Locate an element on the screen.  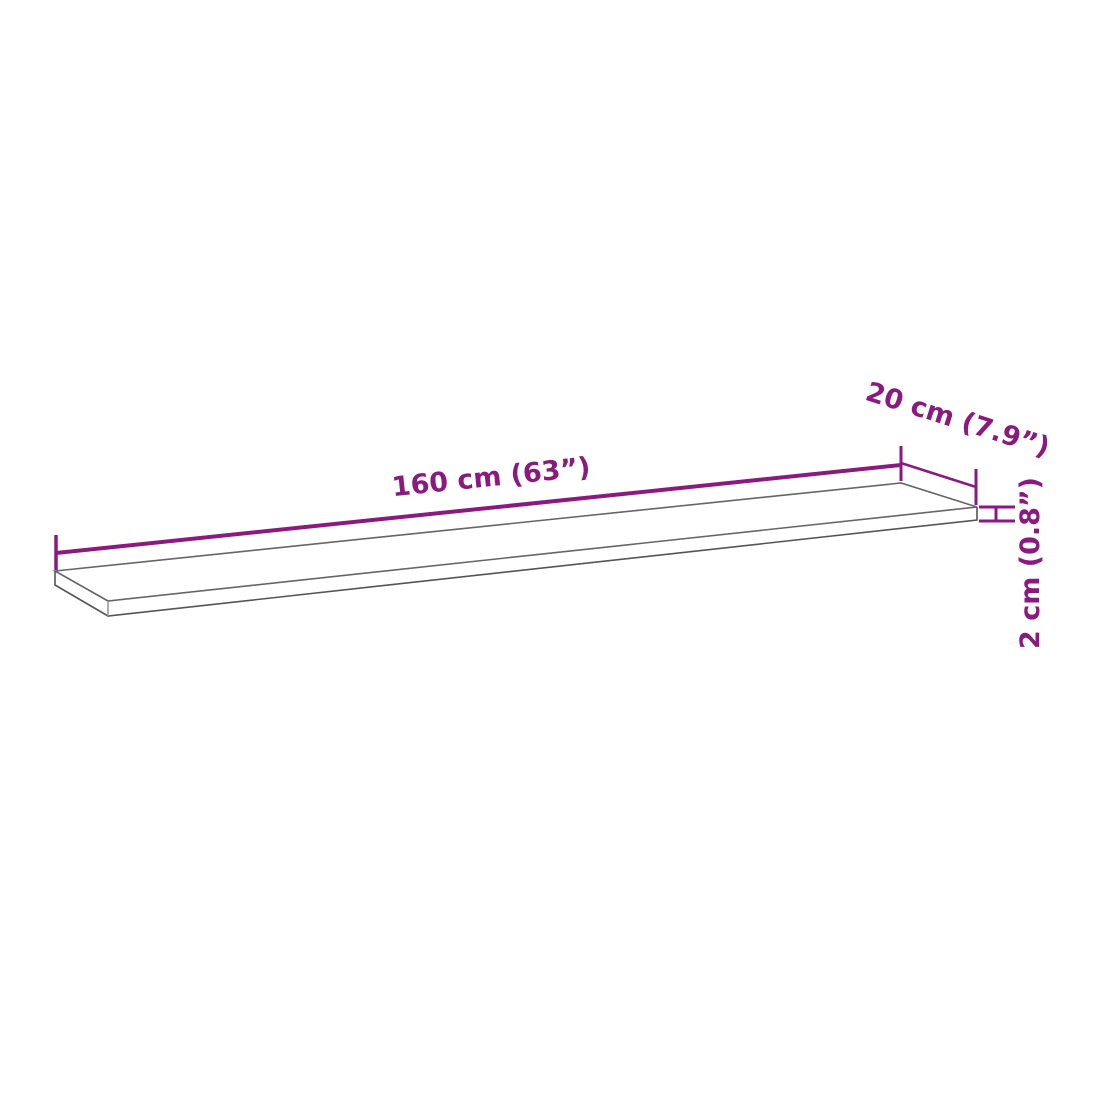
thickness-label: 2 cm (0.8”) is located at coordinates (1030, 563).